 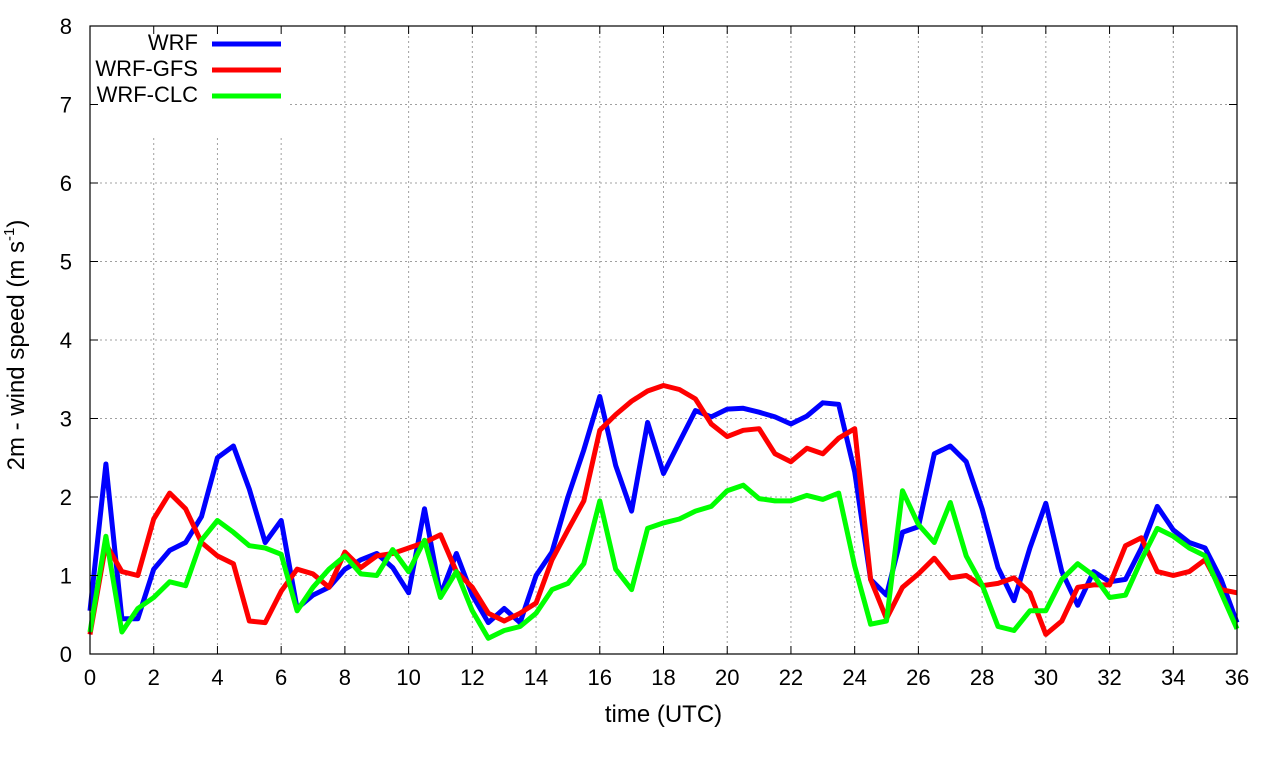 What do you see at coordinates (663, 677) in the screenshot?
I see `x-tick-label: 18` at bounding box center [663, 677].